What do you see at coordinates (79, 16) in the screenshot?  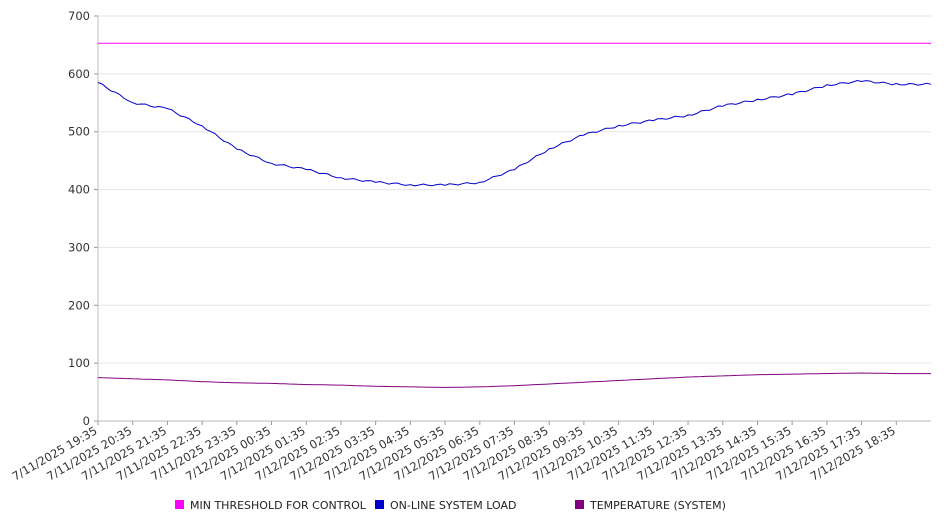 I see `y-tick-label: 700` at bounding box center [79, 16].